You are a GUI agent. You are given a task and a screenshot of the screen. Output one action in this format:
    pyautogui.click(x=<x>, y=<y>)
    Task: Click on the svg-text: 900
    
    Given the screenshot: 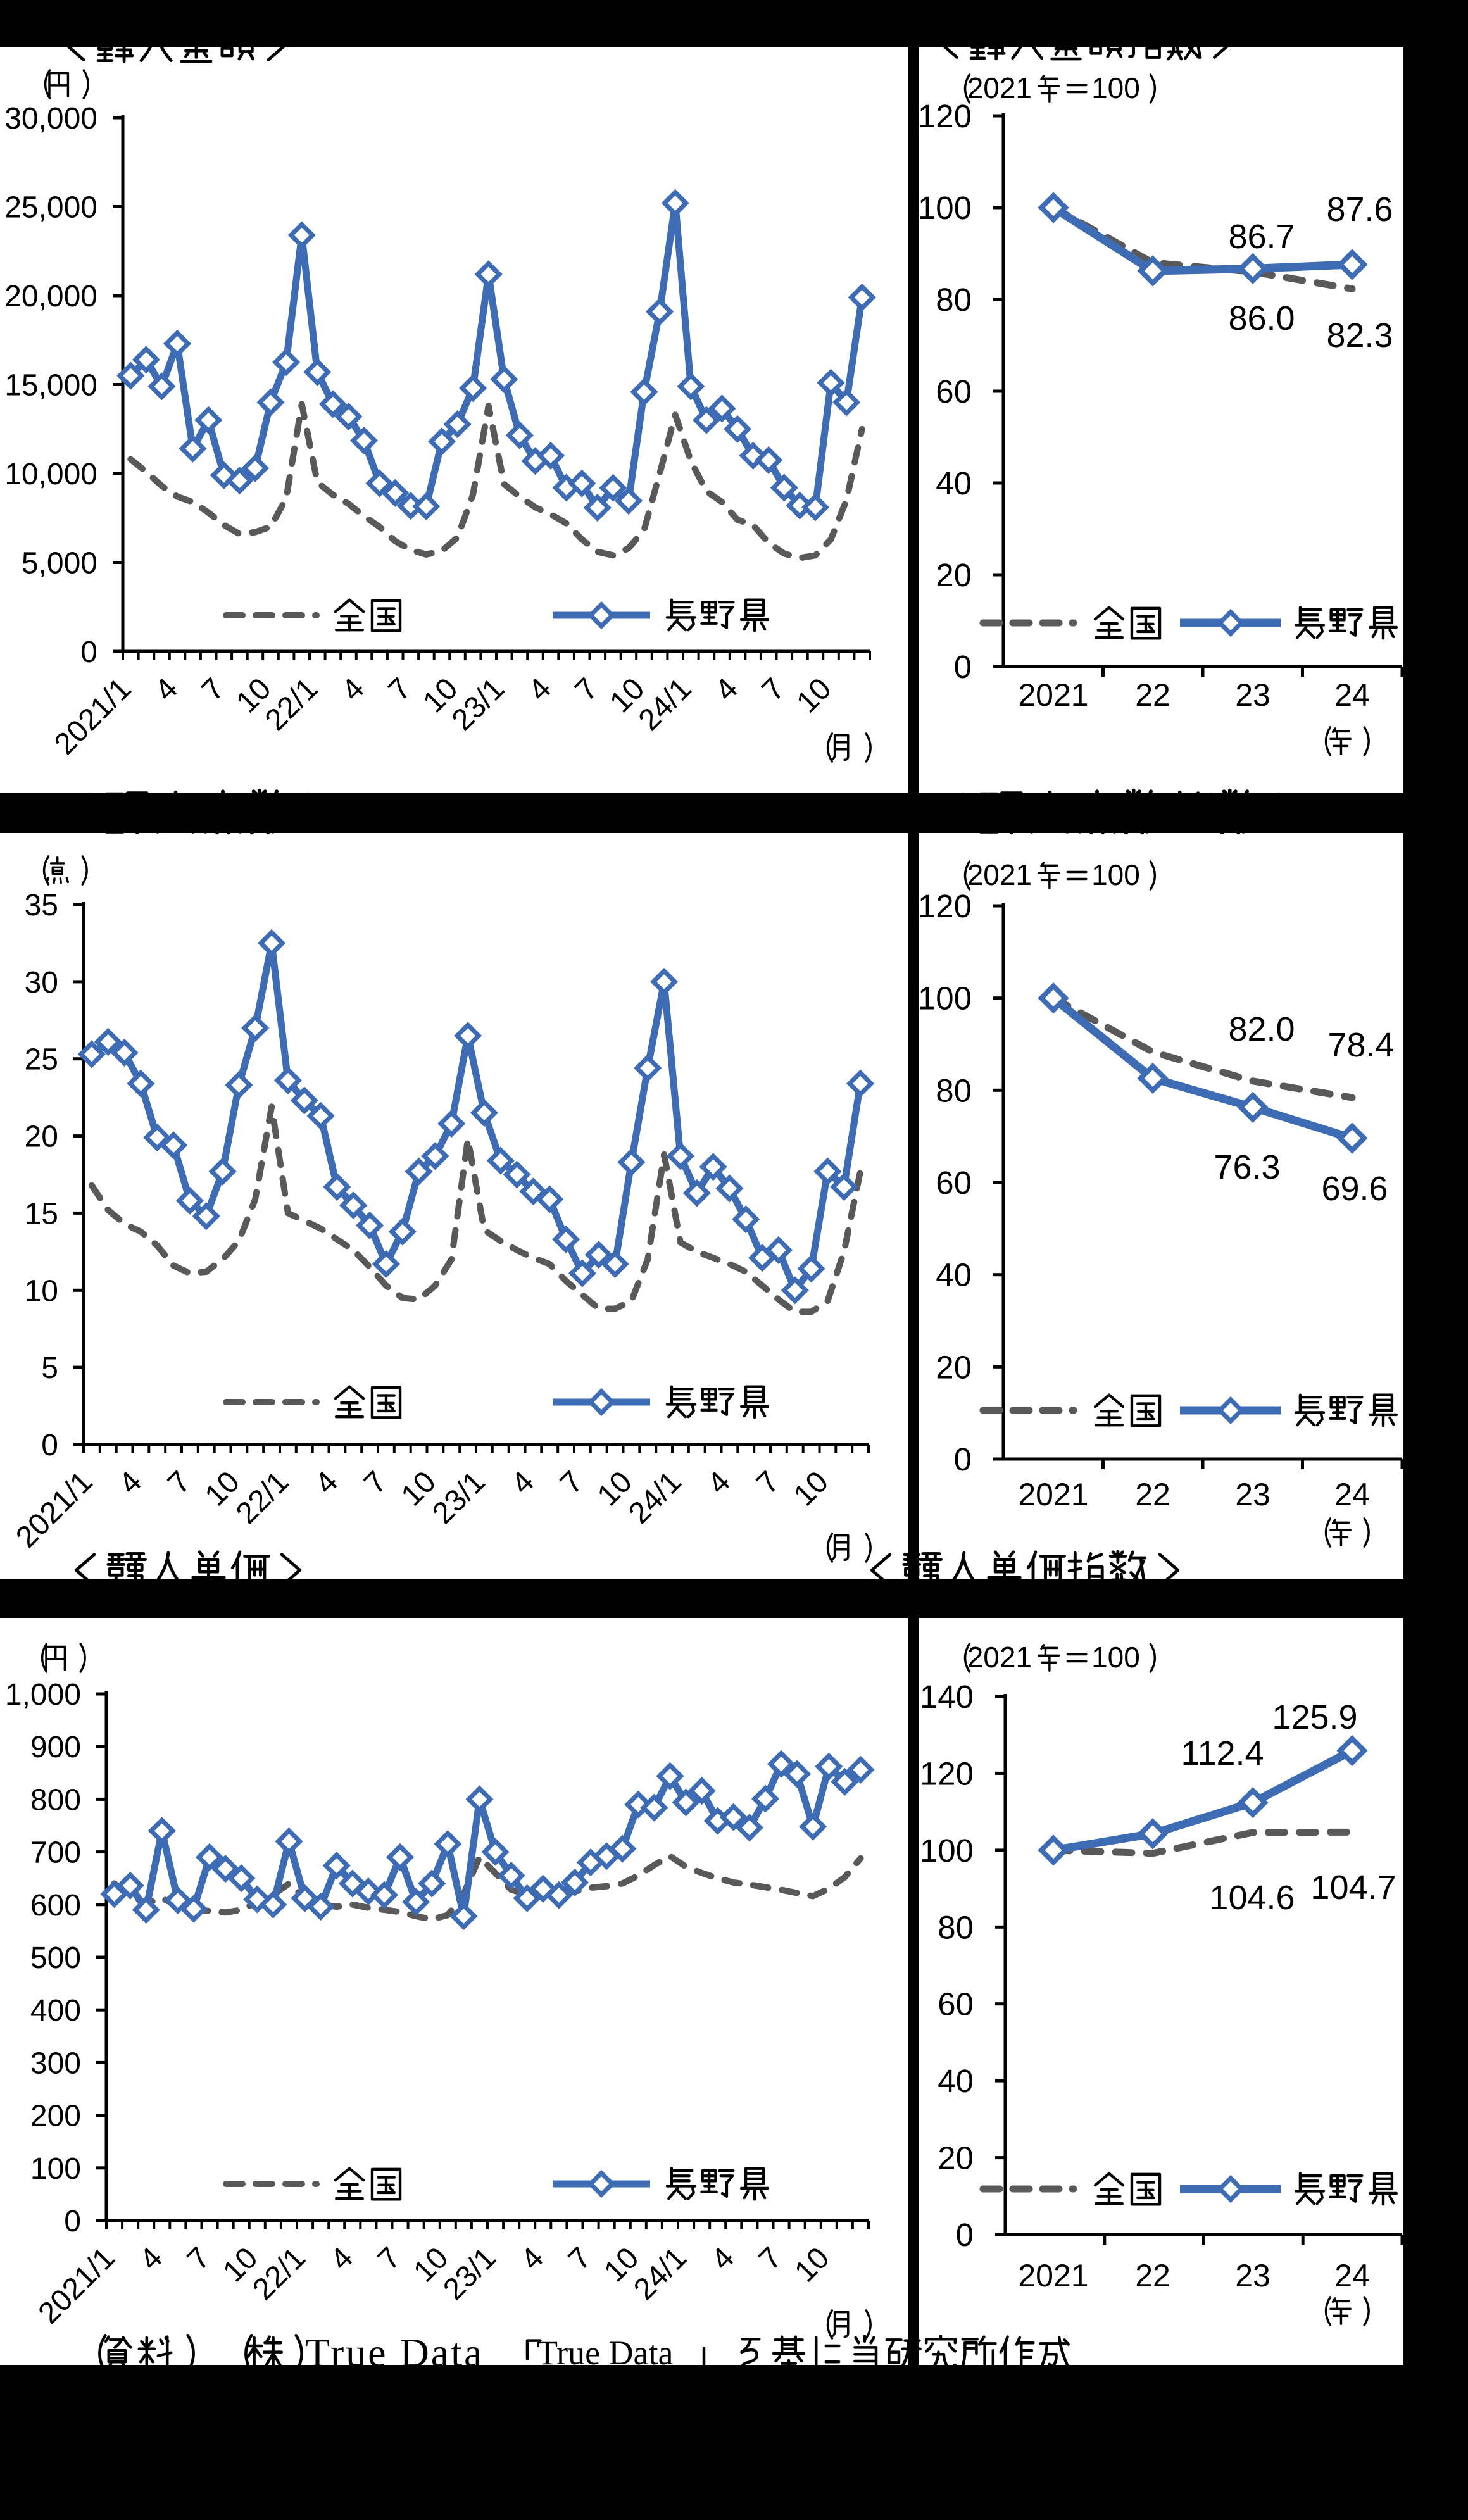 What is the action you would take?
    pyautogui.click(x=55, y=1747)
    